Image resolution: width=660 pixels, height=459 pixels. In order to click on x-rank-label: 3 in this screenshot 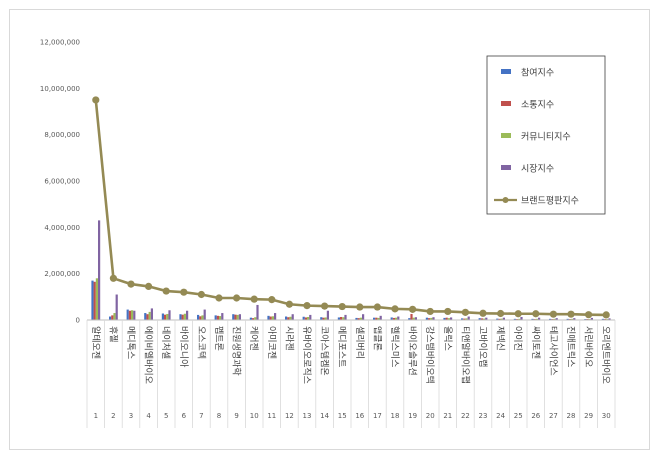, I will do `click(131, 416)`.